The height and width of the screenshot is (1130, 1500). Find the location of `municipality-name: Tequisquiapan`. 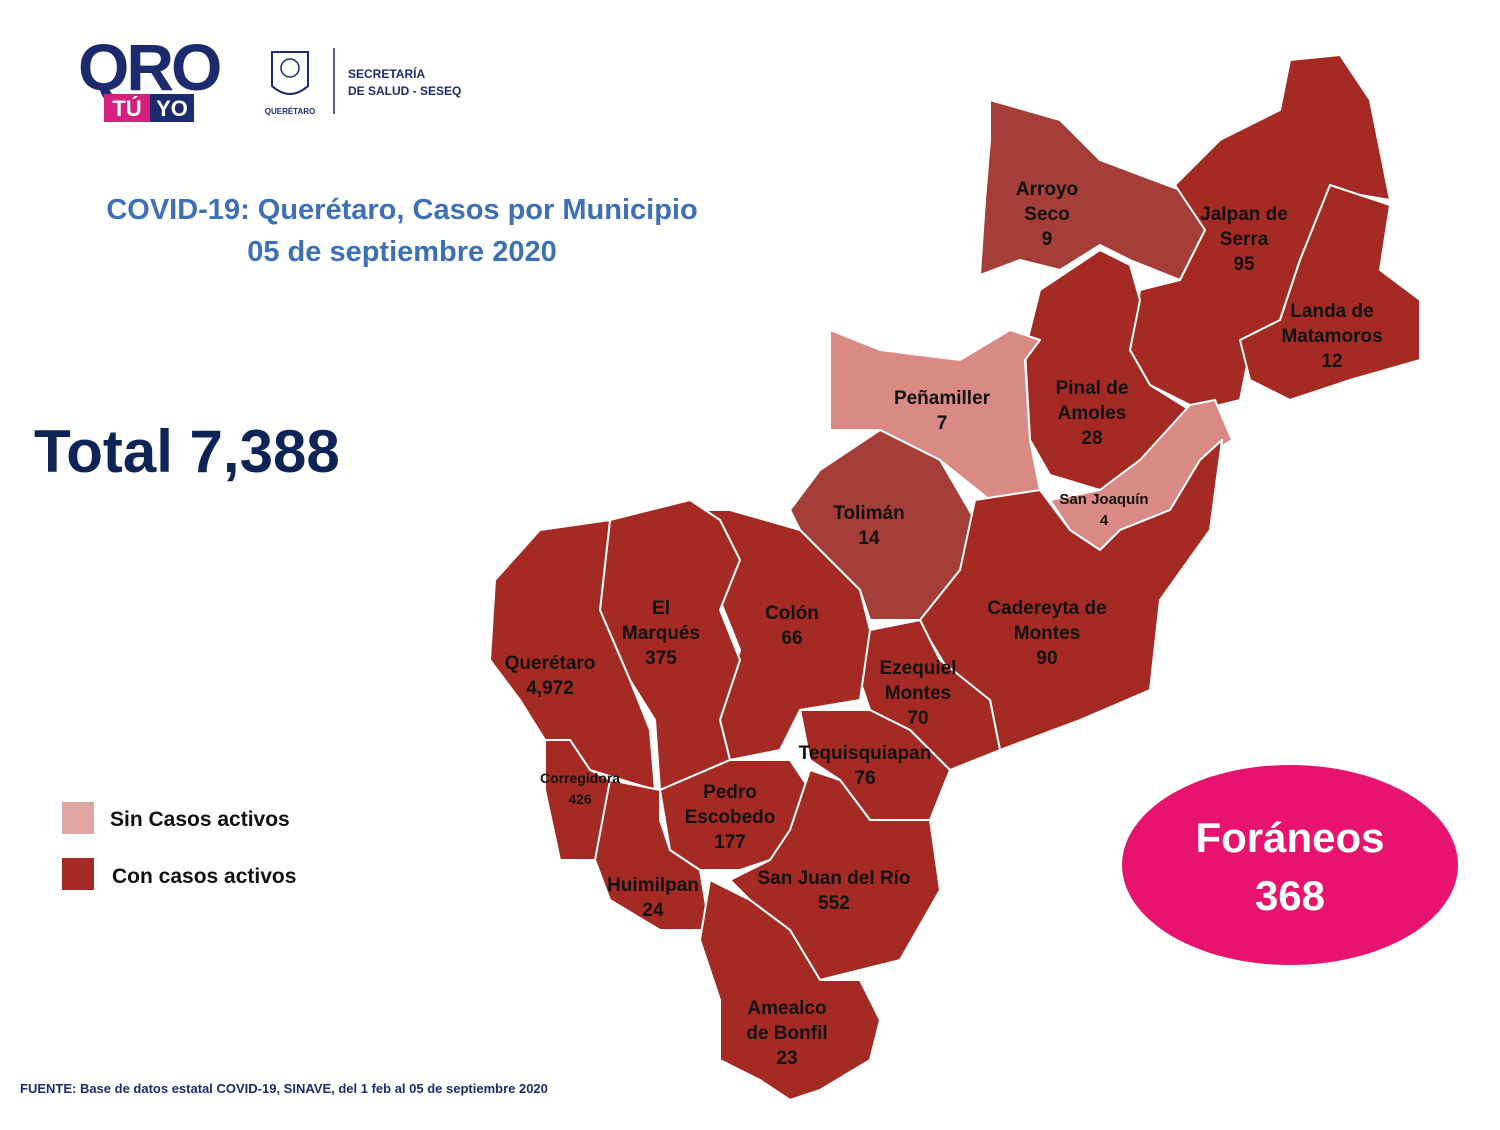

municipality-name: Tequisquiapan is located at coordinates (865, 753).